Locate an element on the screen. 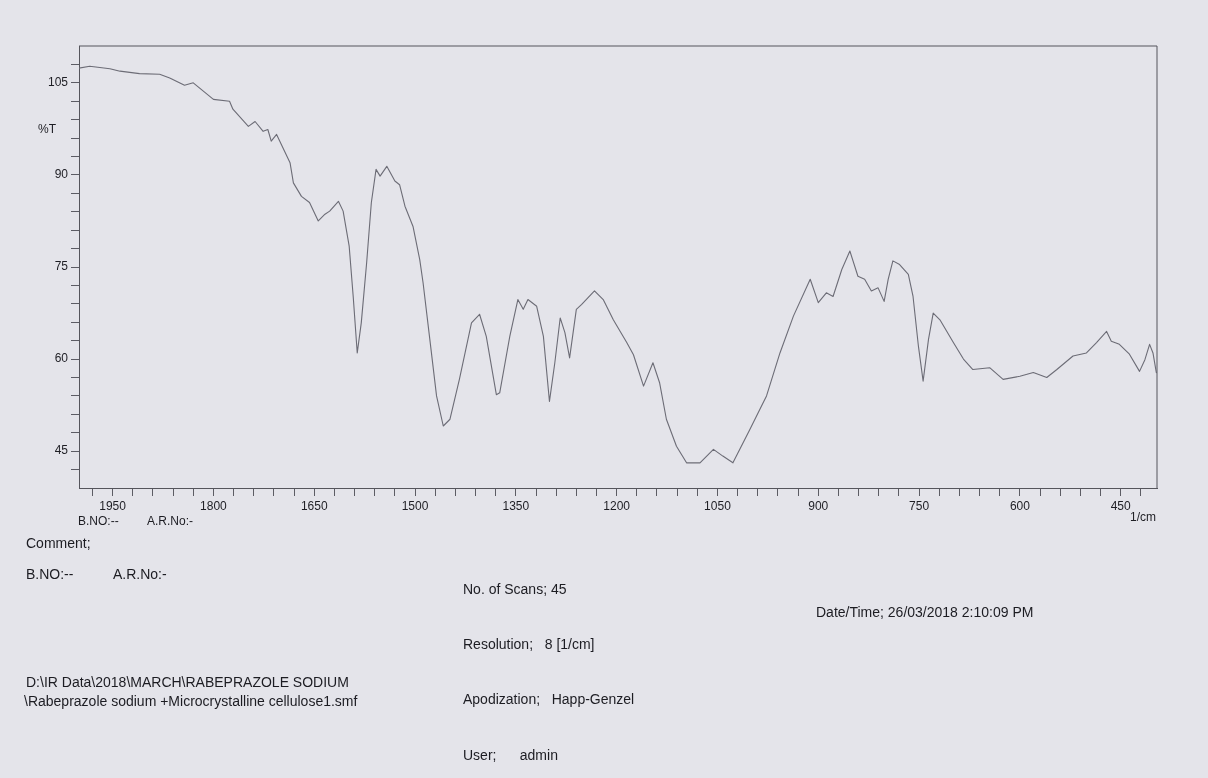  y-tick-label: 60 is located at coordinates (61, 358).